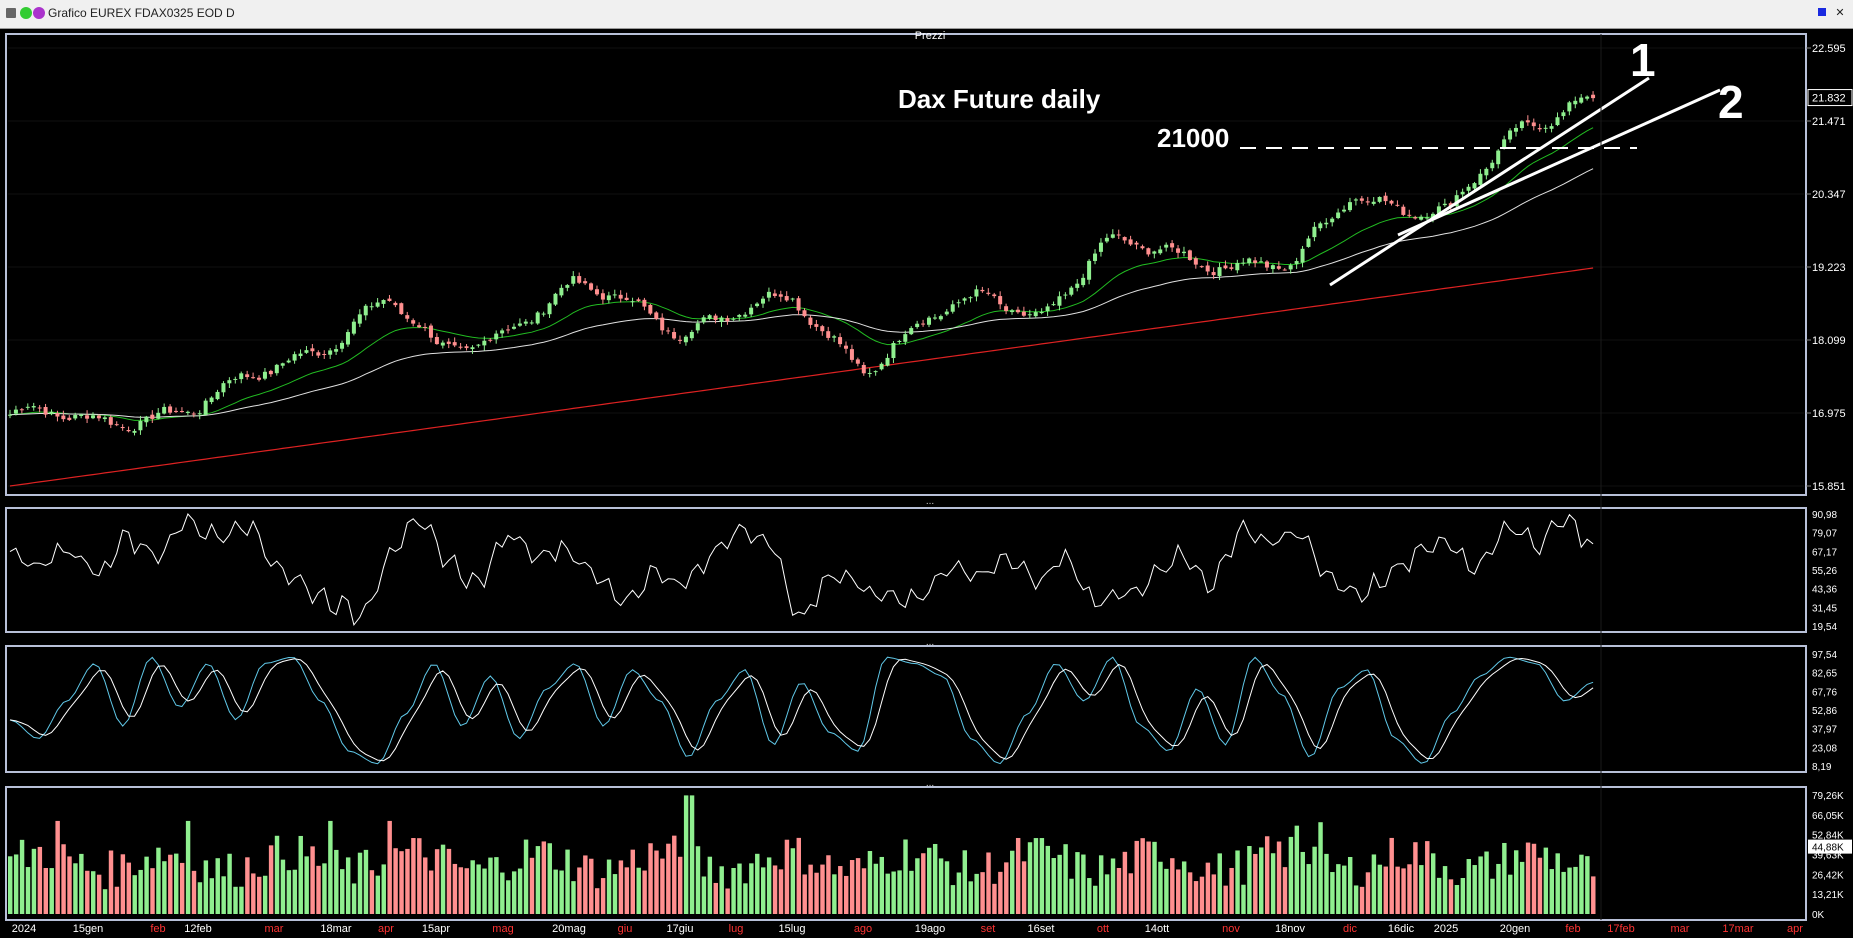 The height and width of the screenshot is (938, 1853). What do you see at coordinates (1515, 929) in the screenshot?
I see `date-tick-label: 20gen` at bounding box center [1515, 929].